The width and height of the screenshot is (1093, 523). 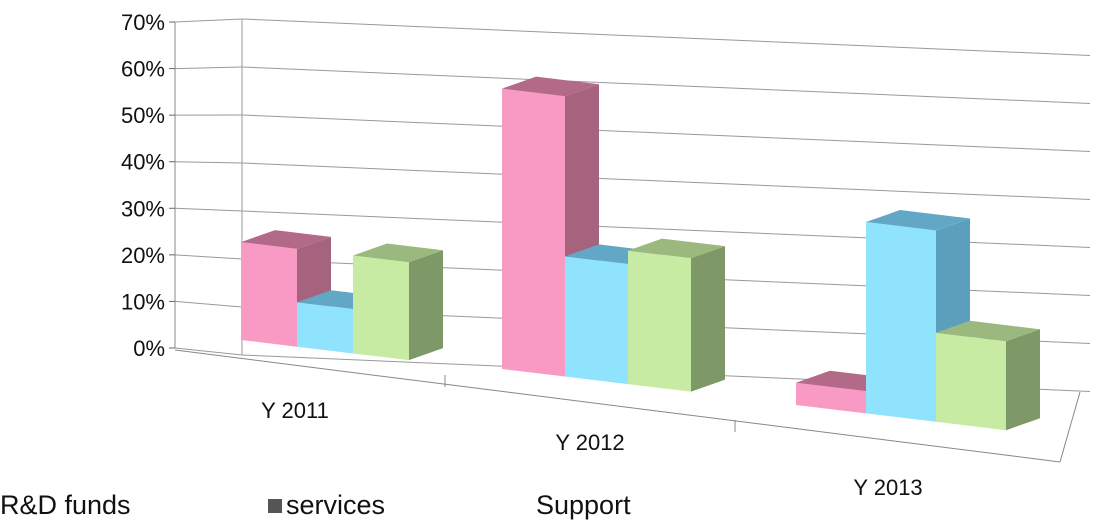 What do you see at coordinates (143, 255) in the screenshot?
I see `y-tick-label: 20%` at bounding box center [143, 255].